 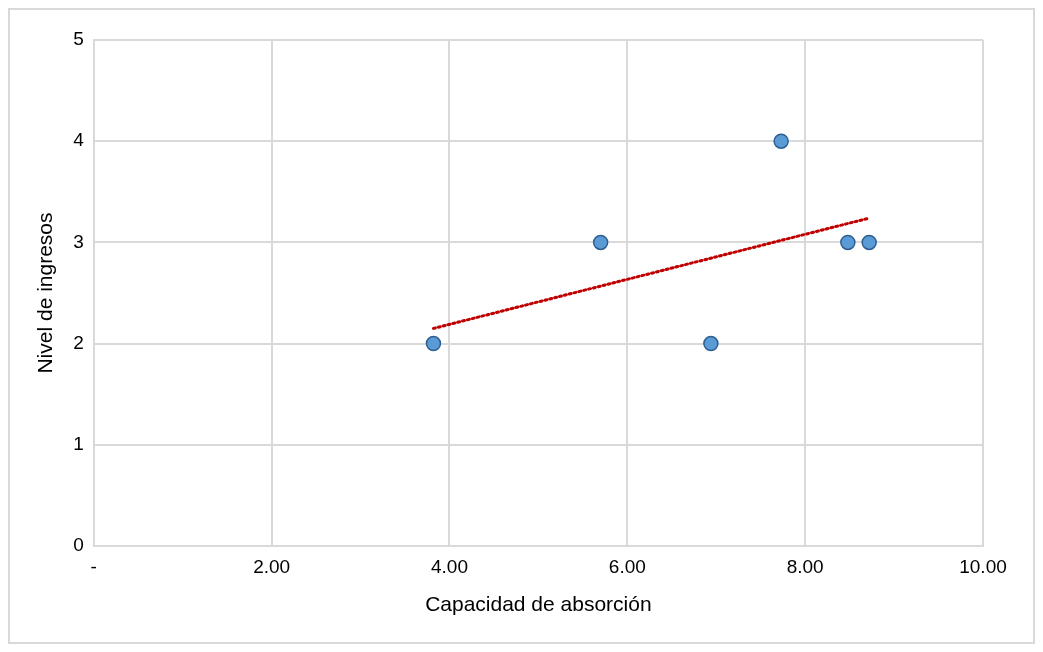 I want to click on y-tick-label: 4, so click(x=79, y=140).